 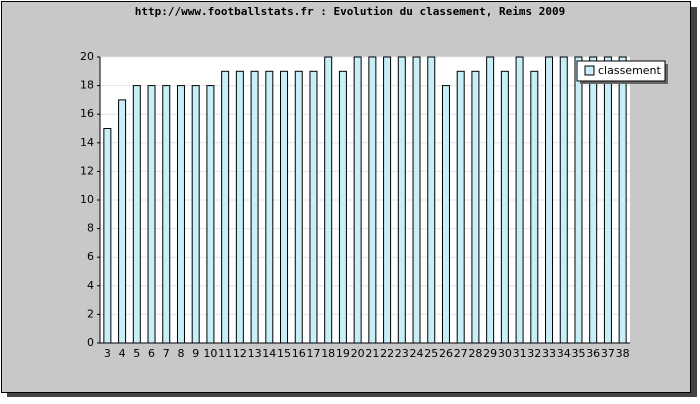 I want to click on x-tick-label: 22, so click(x=387, y=353).